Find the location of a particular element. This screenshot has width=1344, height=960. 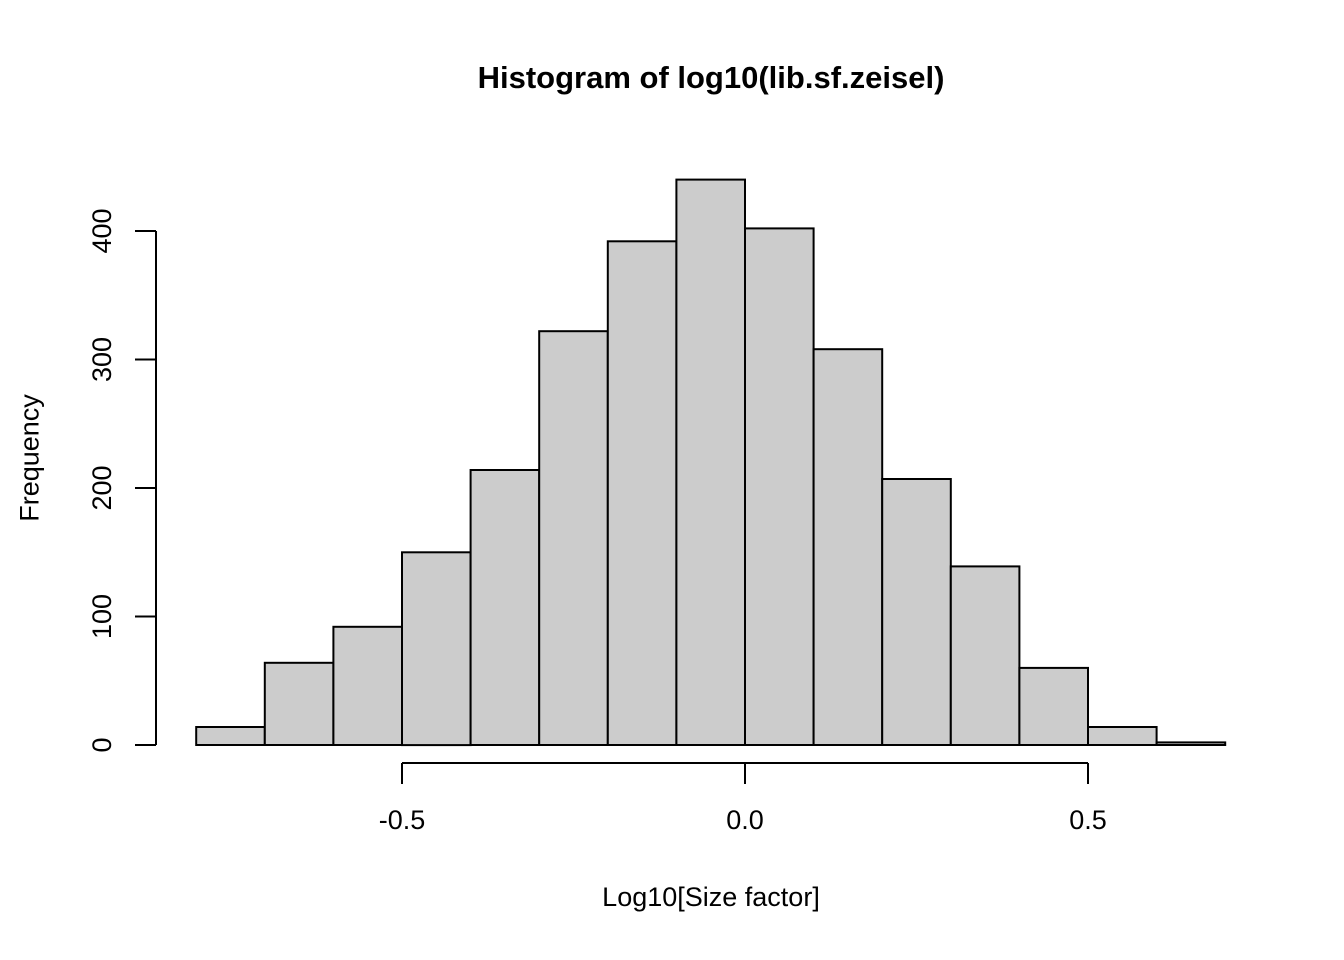

x-axis: -0.5 0.0 0.5 is located at coordinates (743, 798).